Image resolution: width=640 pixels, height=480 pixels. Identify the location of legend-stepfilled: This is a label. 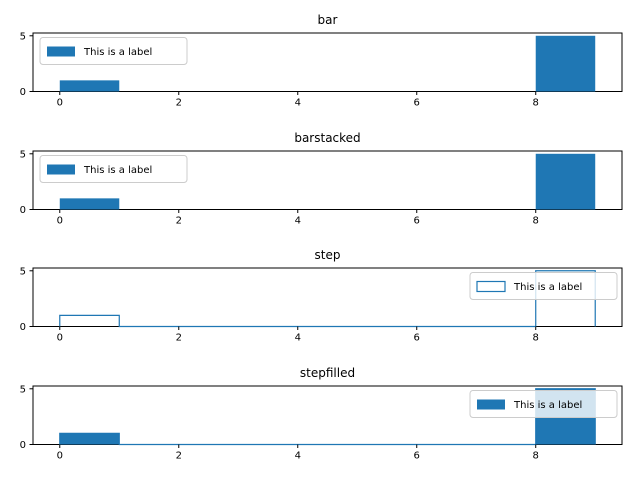
(543, 403).